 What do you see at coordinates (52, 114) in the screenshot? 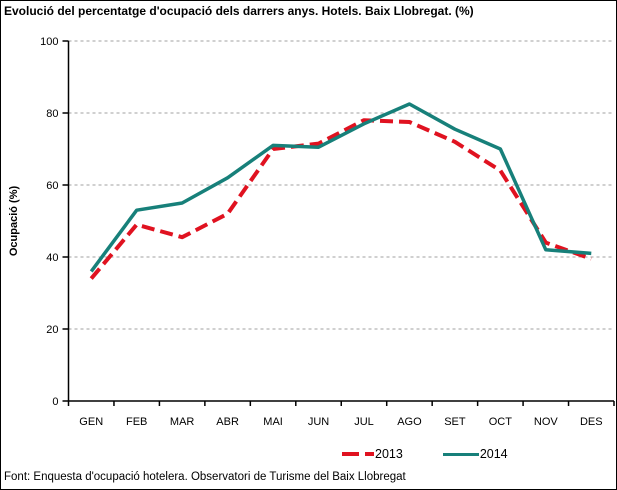
I see `y-tick-label: 80` at bounding box center [52, 114].